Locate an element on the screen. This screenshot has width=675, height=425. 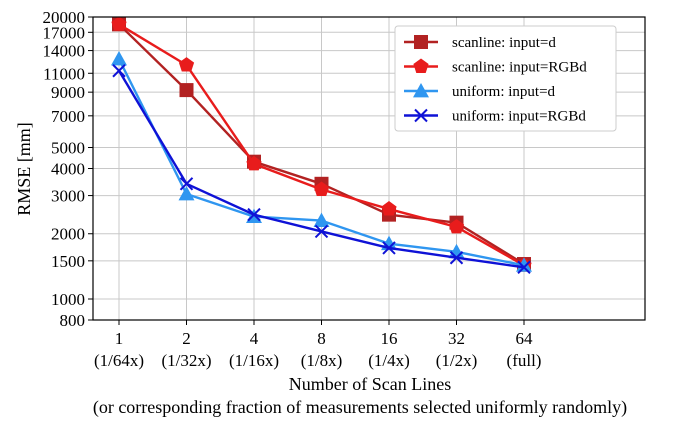
x-tick-label: 4 is located at coordinates (254, 338).